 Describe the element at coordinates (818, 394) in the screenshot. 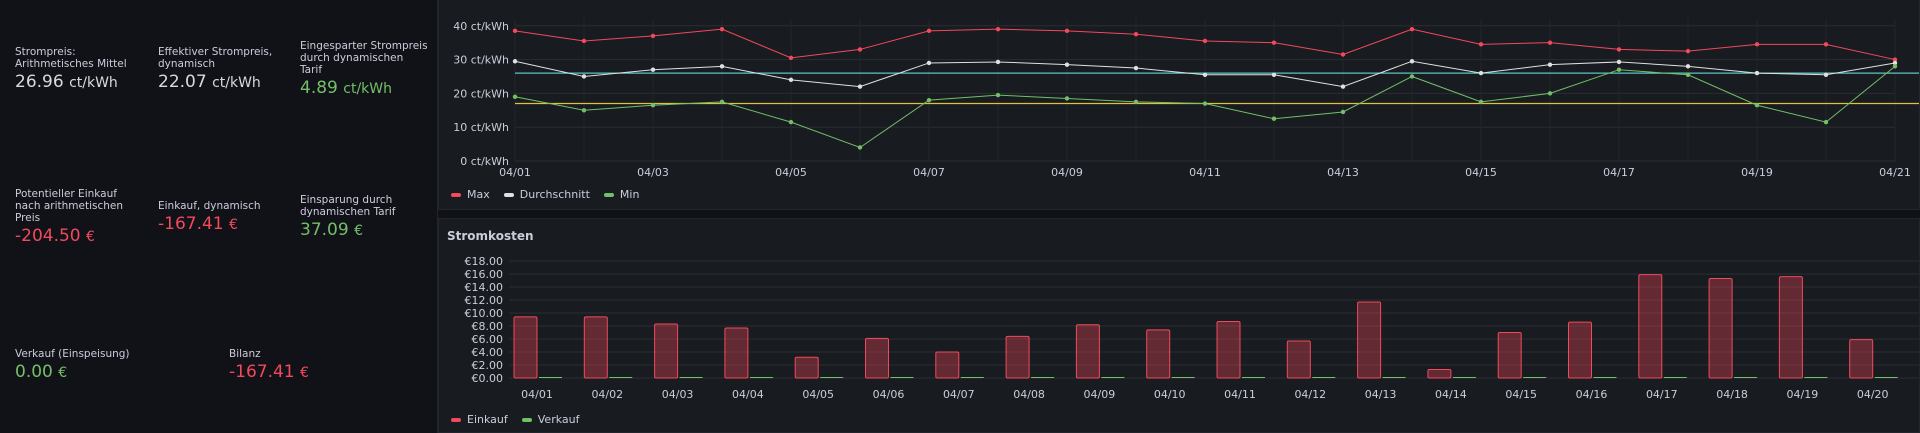

I see `x-tick-label: 04/05` at that location.